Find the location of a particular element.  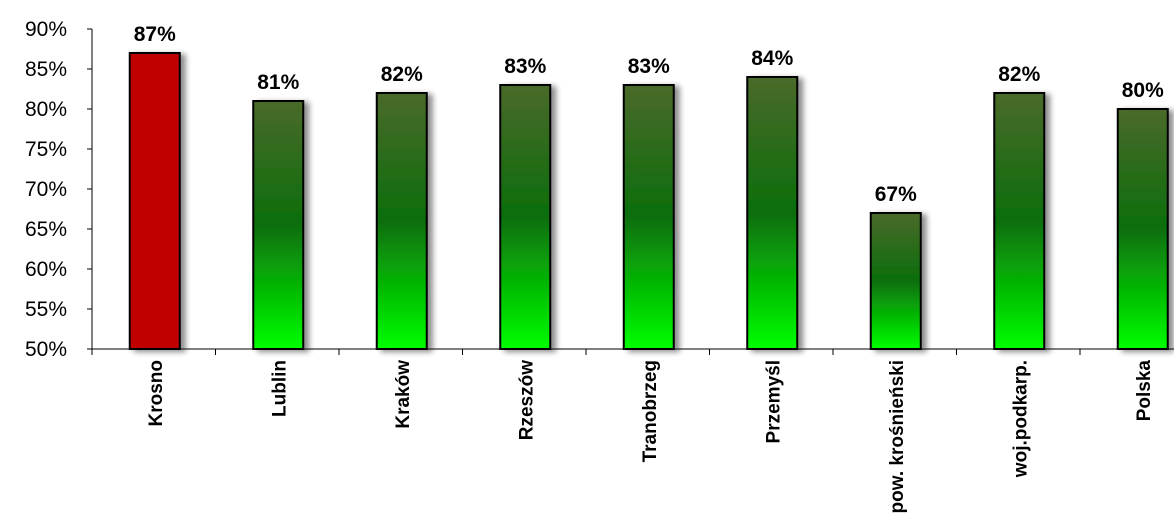

y-tick-label: 50% is located at coordinates (46, 349).